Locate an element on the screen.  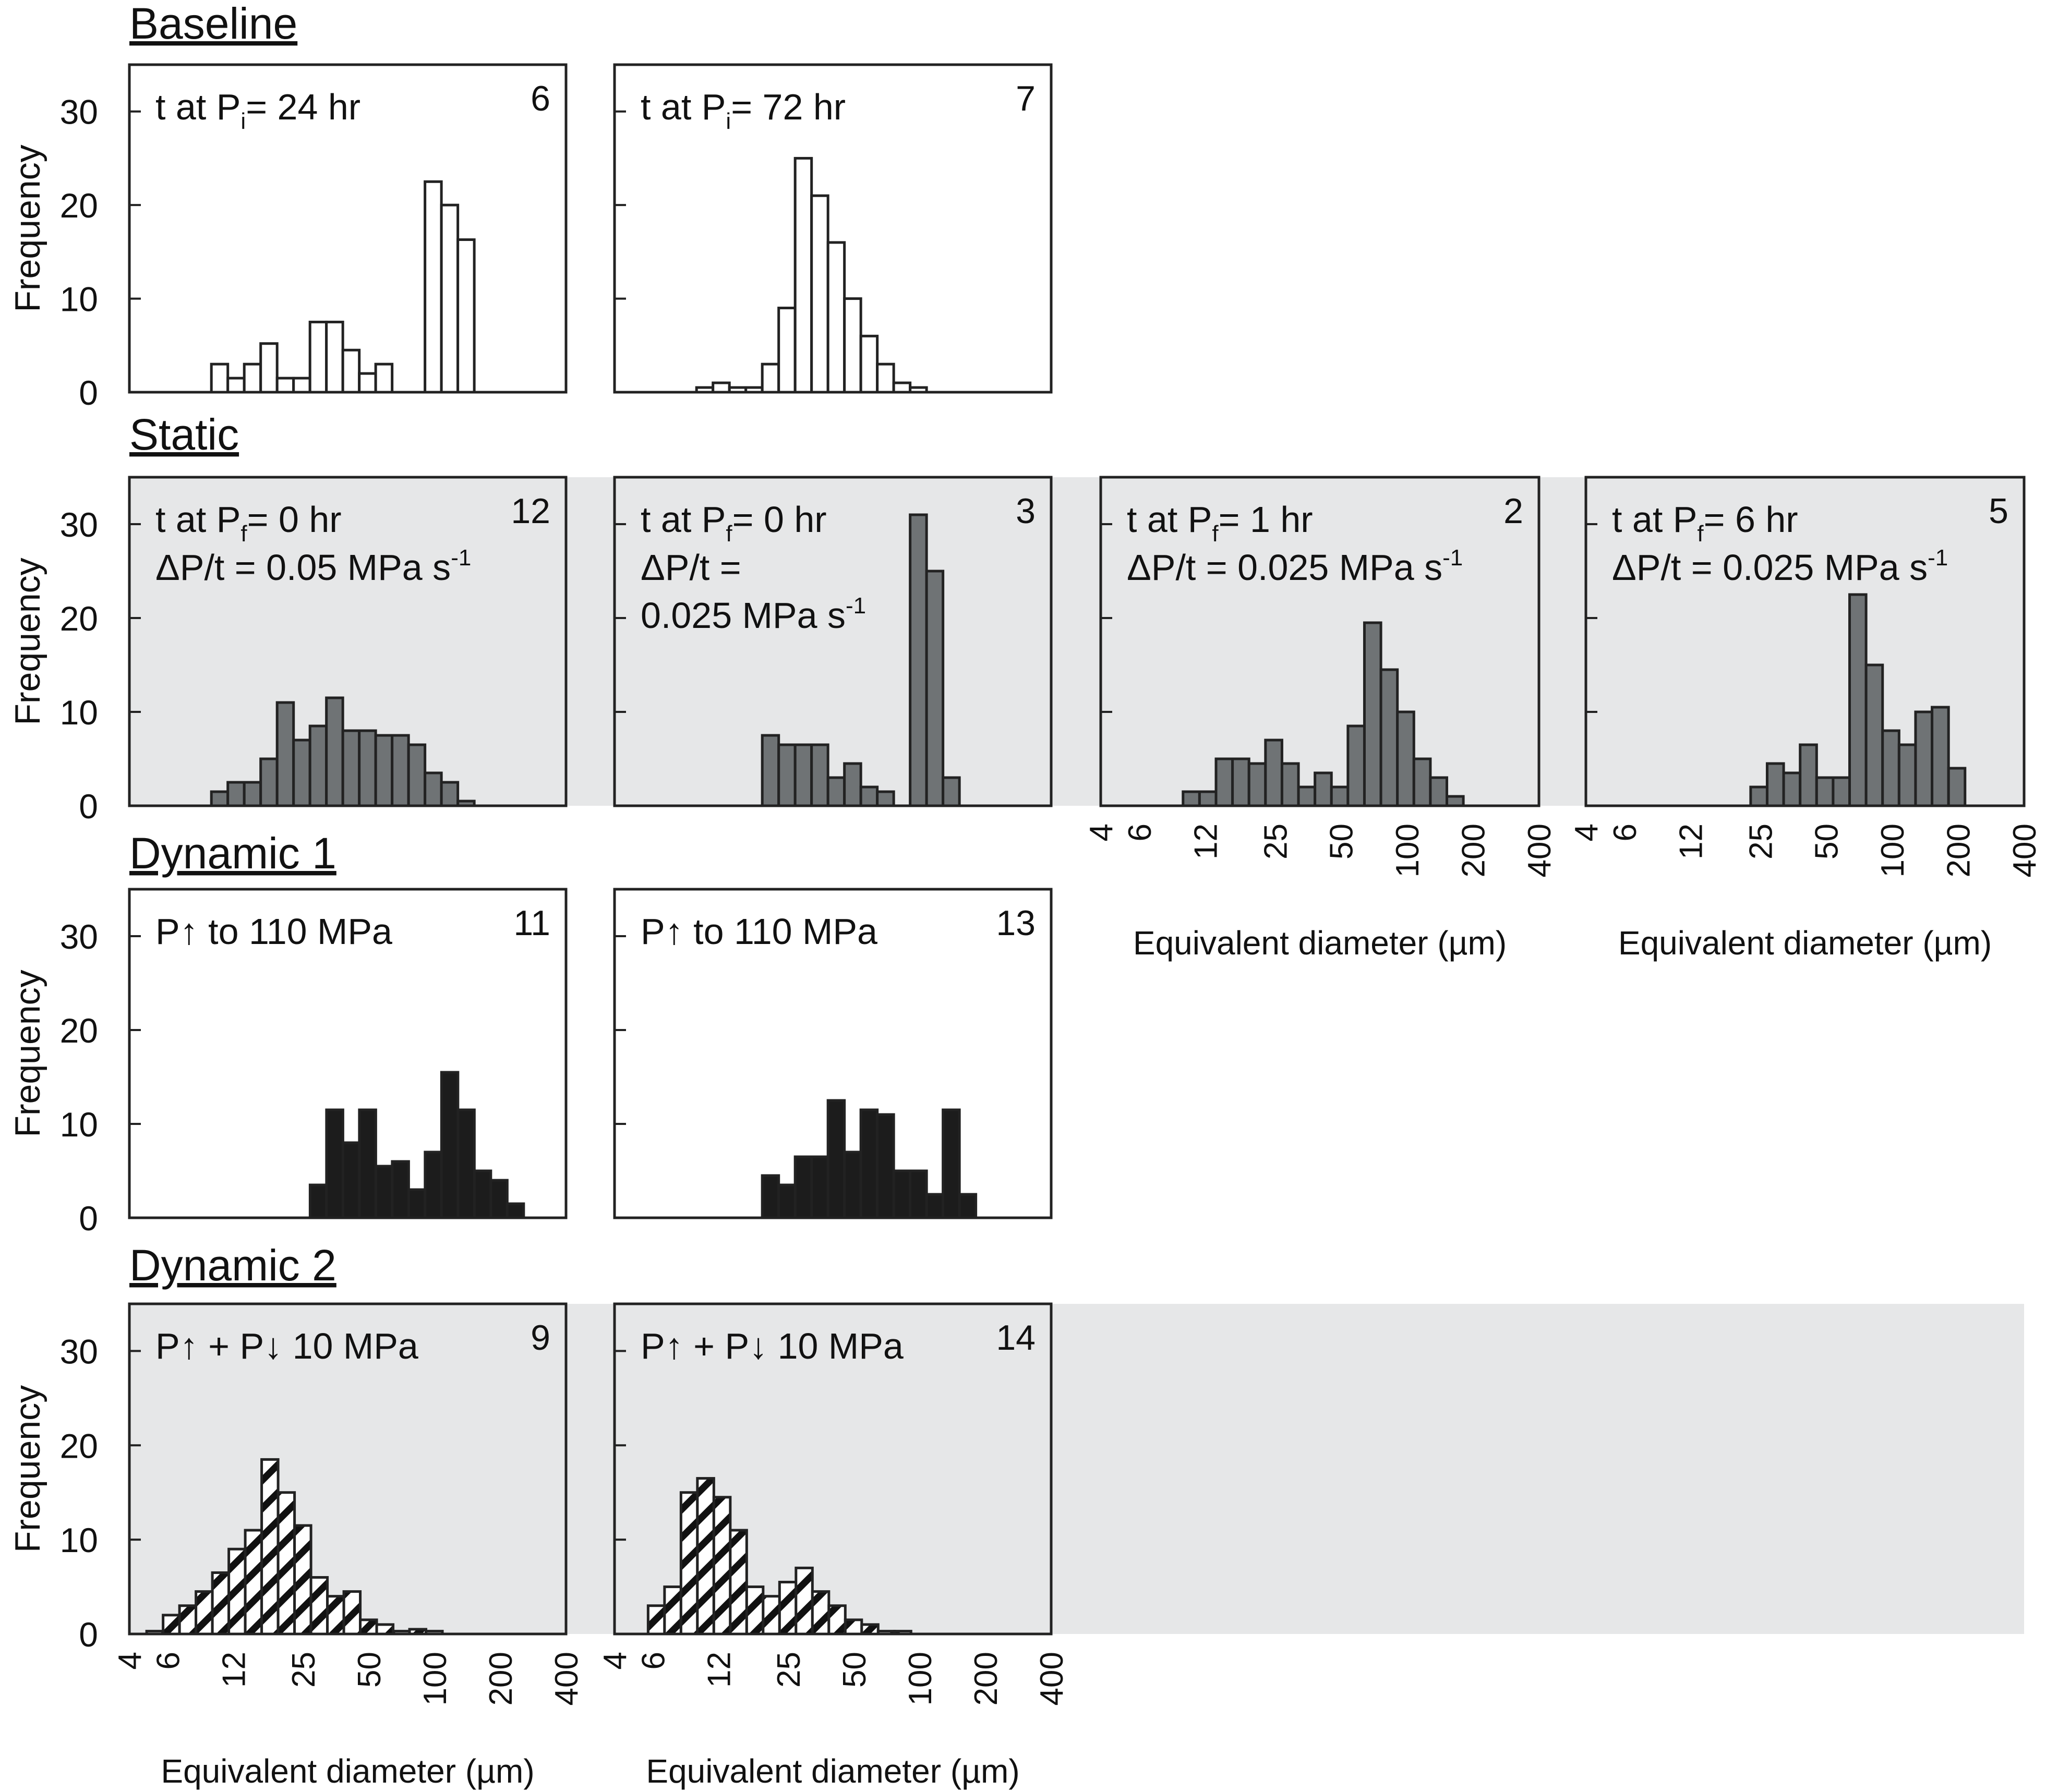
y-tick-label: 10 is located at coordinates (79, 1124).